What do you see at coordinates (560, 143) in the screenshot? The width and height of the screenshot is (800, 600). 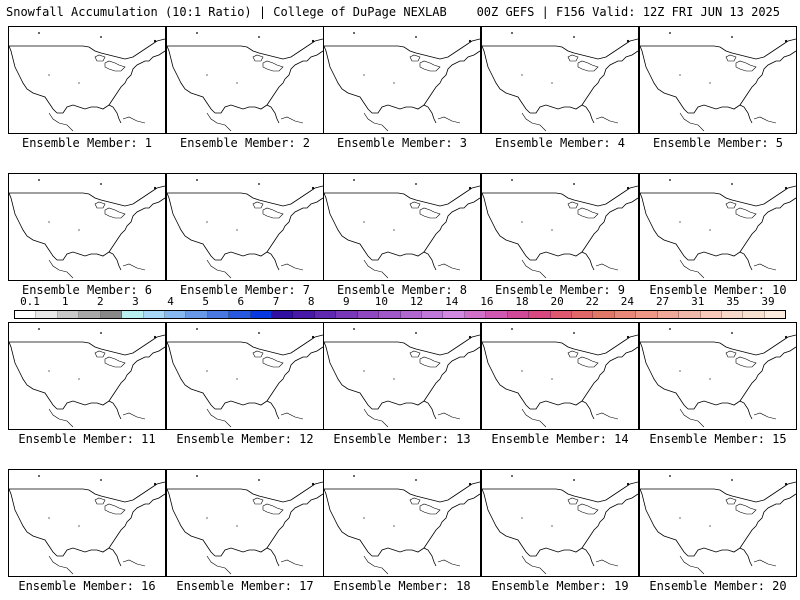 I see `ensemble-member-label: Ensemble Member: 4` at bounding box center [560, 143].